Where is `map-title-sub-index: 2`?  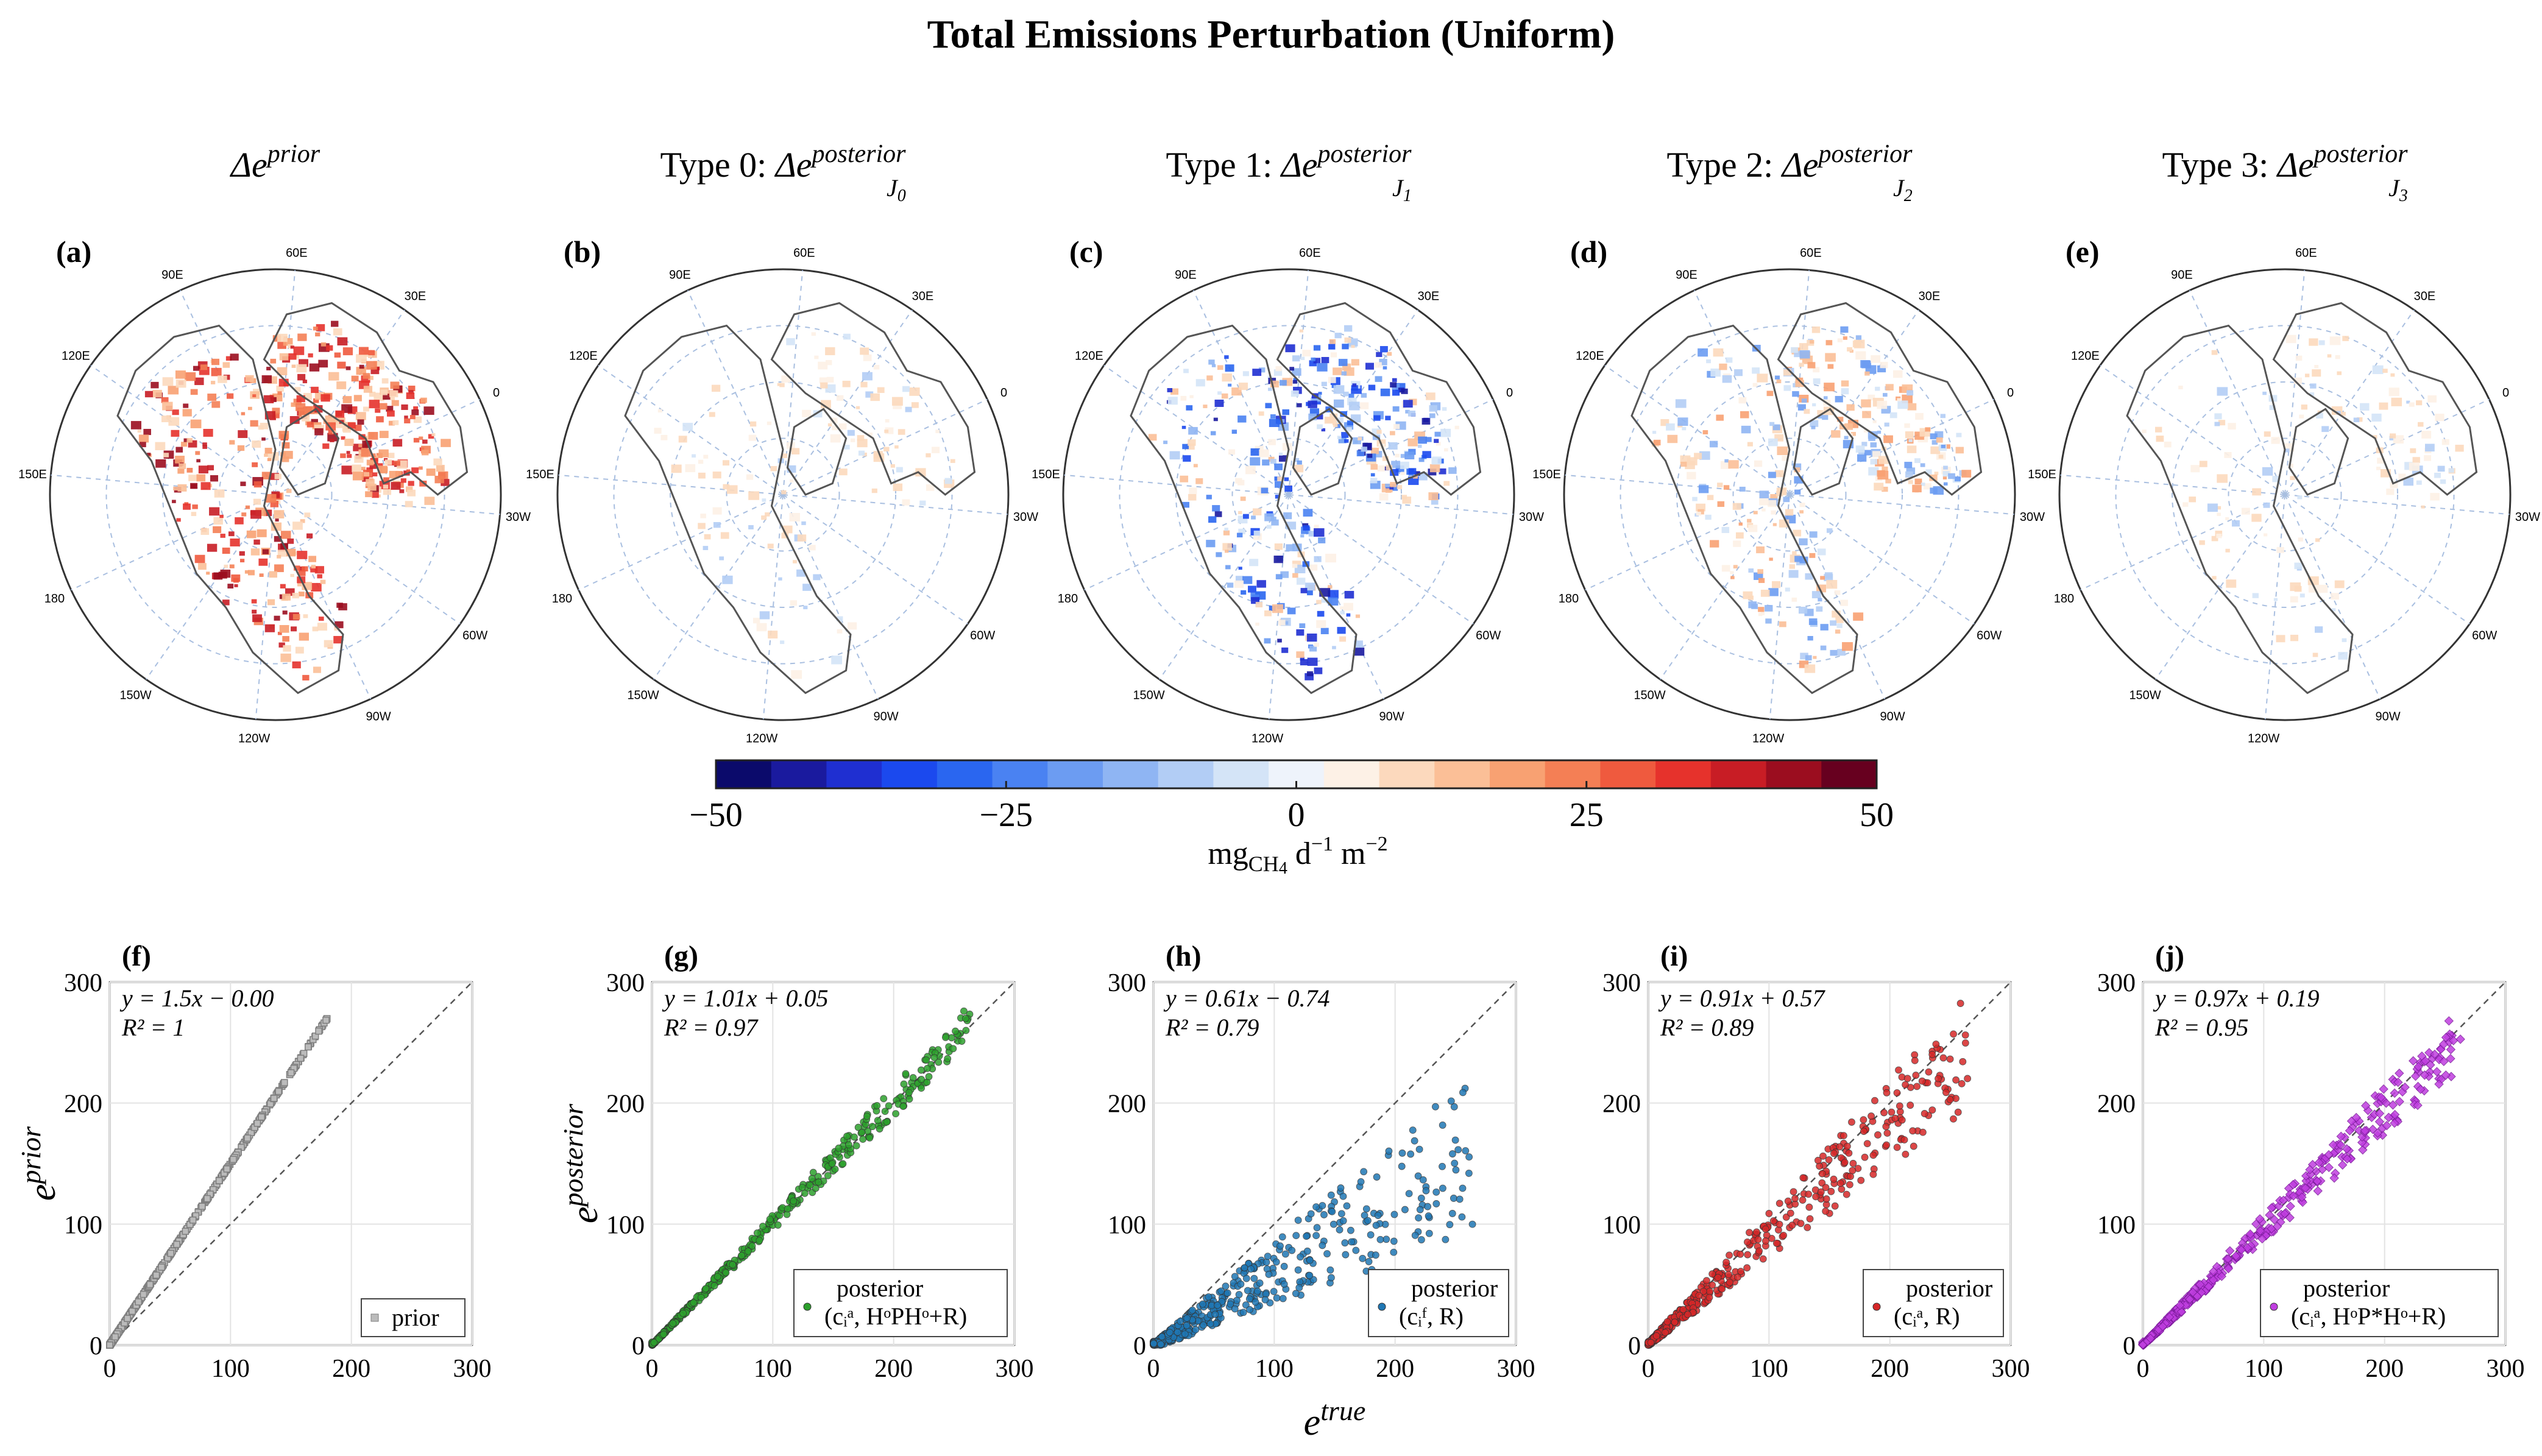 map-title-sub-index: 2 is located at coordinates (1908, 195).